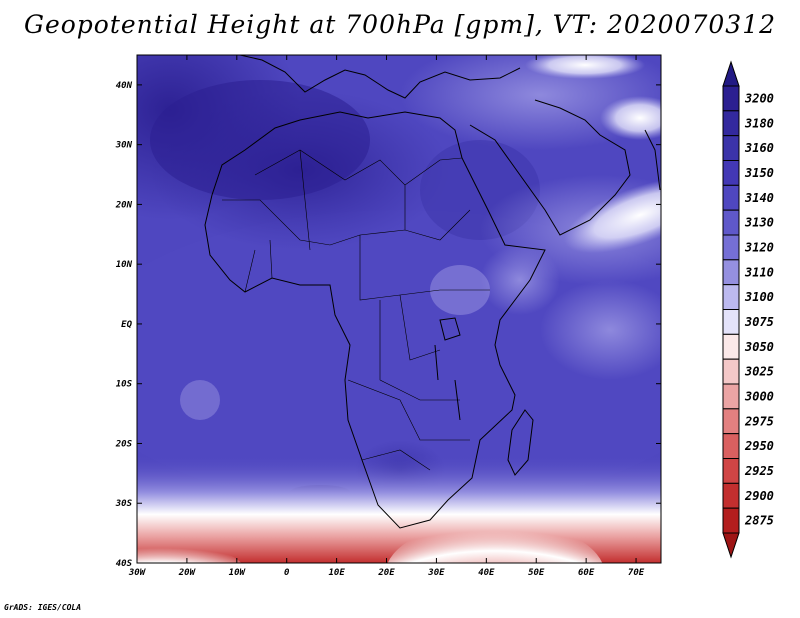 This screenshot has height=618, width=800. I want to click on colorbar-label: 3100, so click(759, 297).